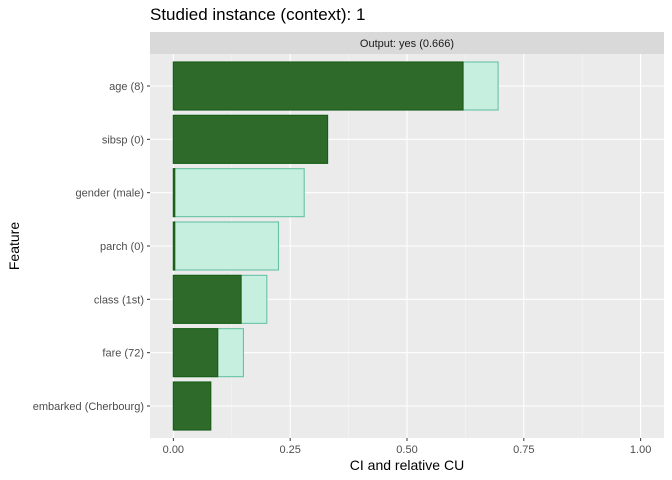  I want to click on facet-label: Output: yes (0.666), so click(407, 44).